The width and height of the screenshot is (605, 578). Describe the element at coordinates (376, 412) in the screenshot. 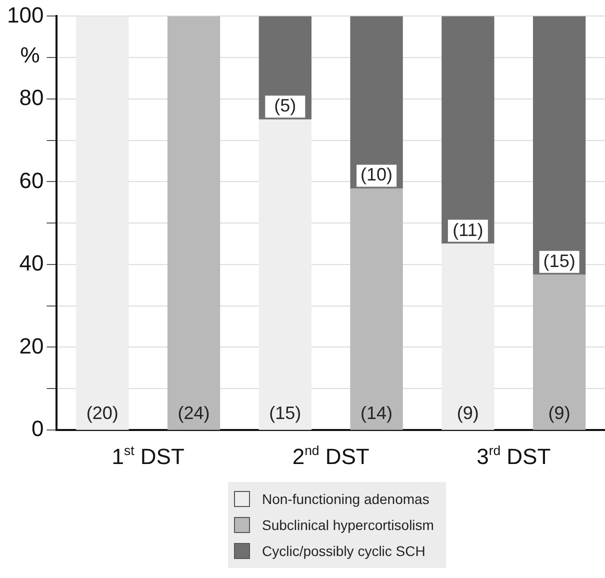

I see `annotation: (14)` at that location.